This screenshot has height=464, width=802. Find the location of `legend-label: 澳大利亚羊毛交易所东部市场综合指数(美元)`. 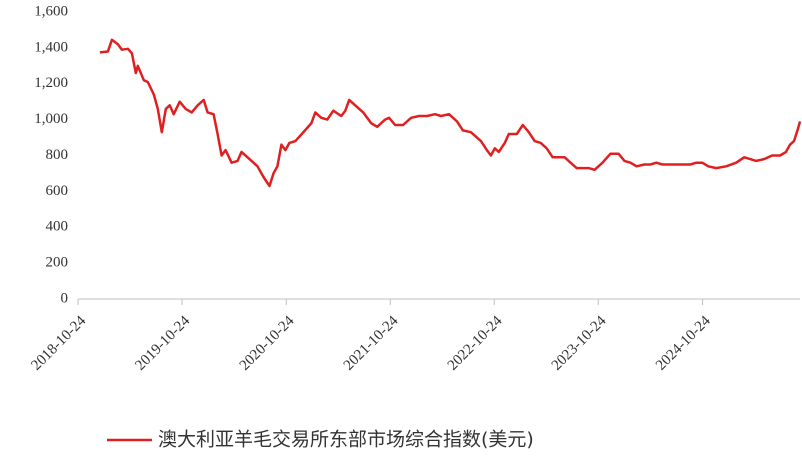

legend-label: 澳大利亚羊毛交易所东部市场综合指数(美元) is located at coordinates (346, 440).